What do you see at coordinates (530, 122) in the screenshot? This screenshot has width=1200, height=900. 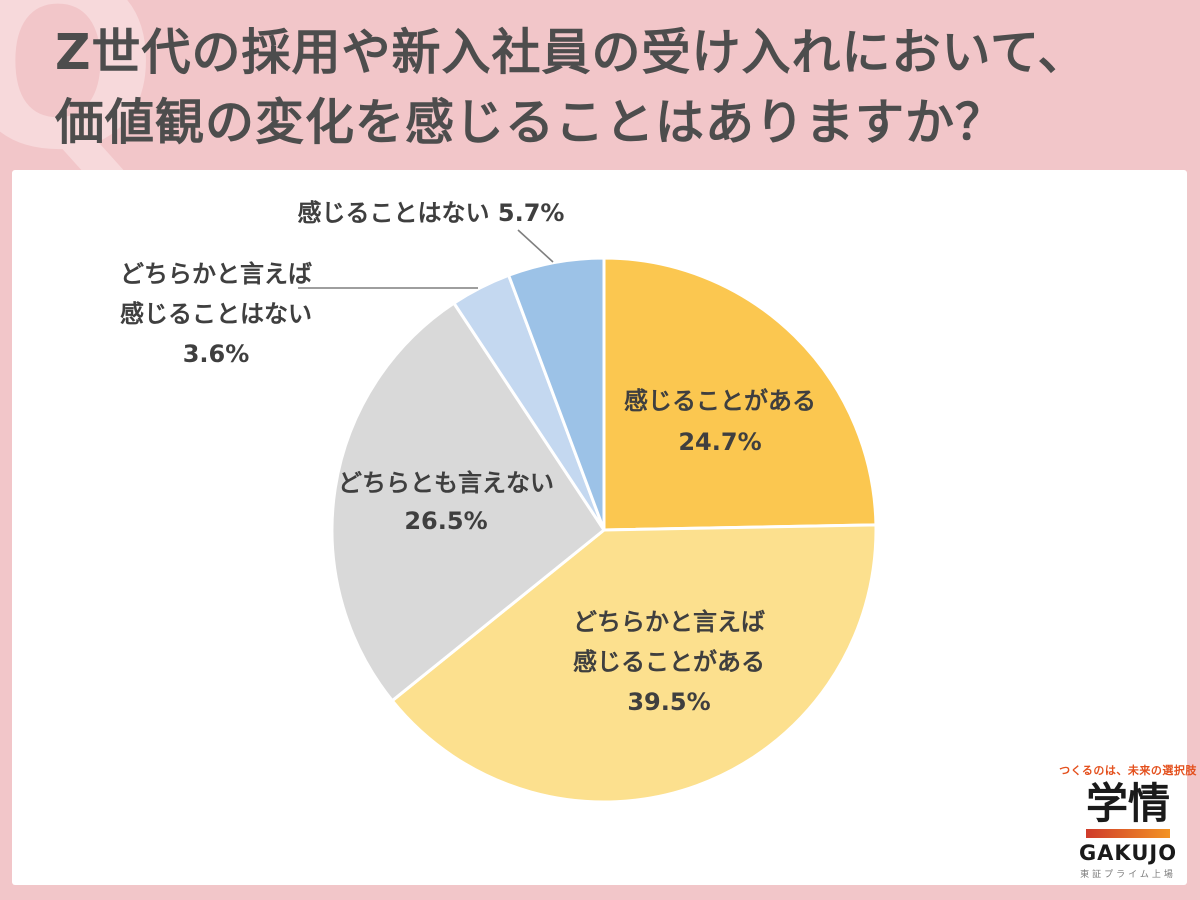 I see `page-title-line2: 価値観の変化を感じることはありますか？` at bounding box center [530, 122].